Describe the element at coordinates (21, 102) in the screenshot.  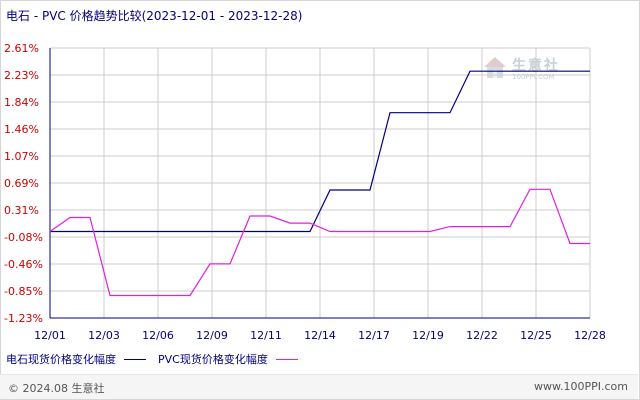
I see `y-tick-label: 1.84%` at that location.